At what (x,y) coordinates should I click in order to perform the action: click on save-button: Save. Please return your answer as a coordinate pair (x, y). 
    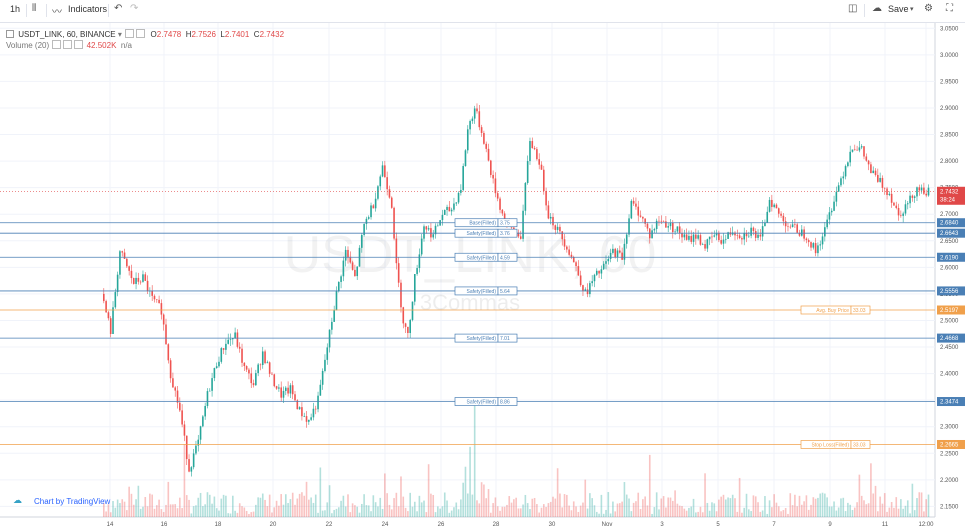
    Looking at the image, I should click on (898, 9).